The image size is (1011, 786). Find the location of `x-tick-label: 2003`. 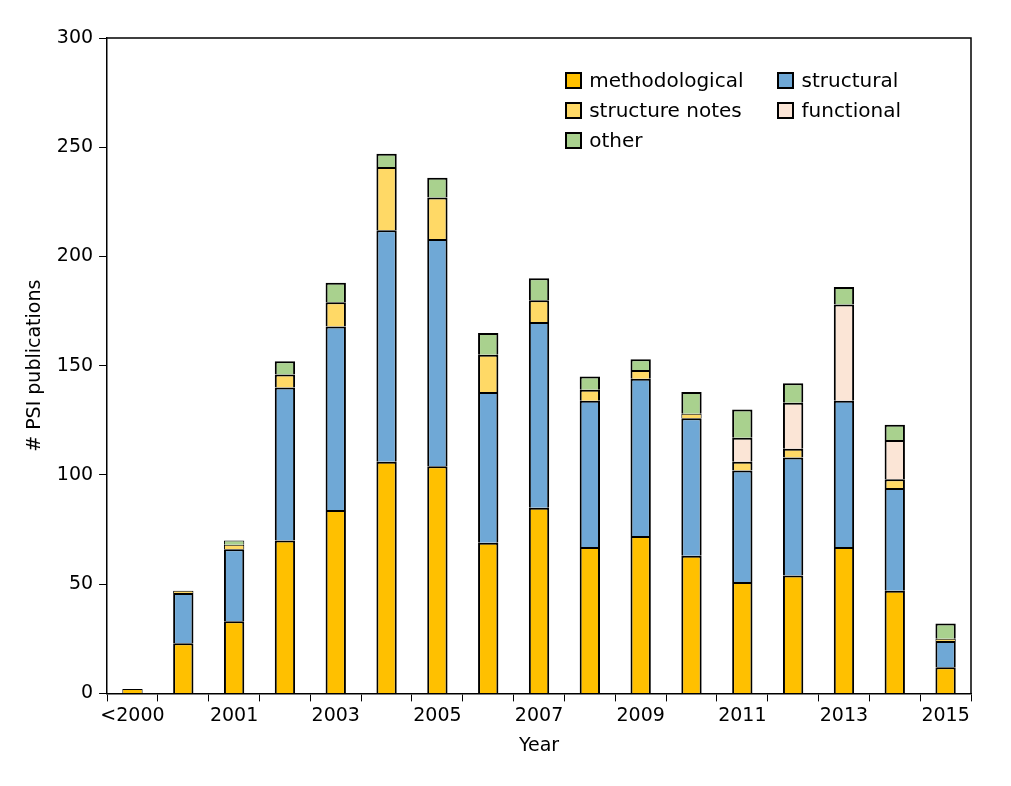

x-tick-label: 2003 is located at coordinates (335, 713).